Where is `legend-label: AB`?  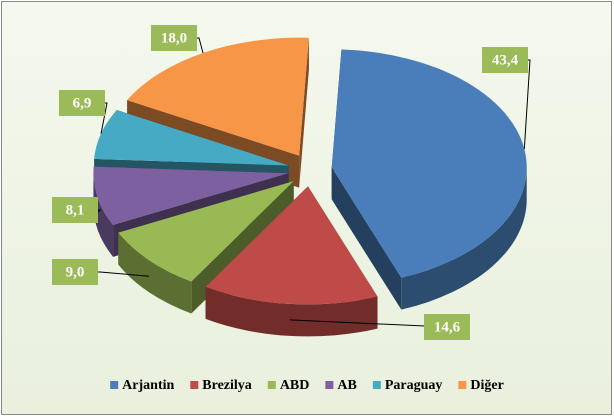 legend-label: AB is located at coordinates (346, 385).